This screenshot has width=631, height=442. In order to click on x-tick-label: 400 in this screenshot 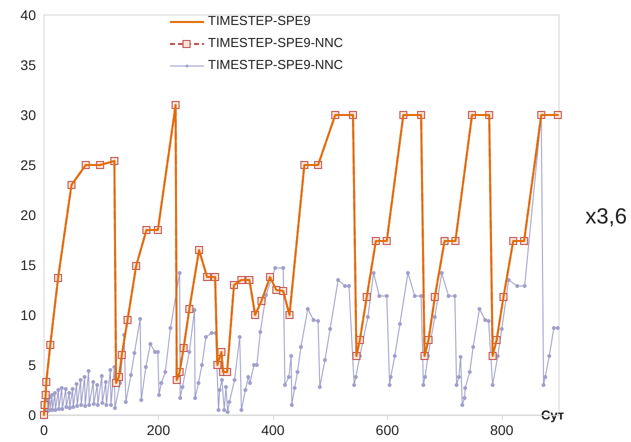, I will do `click(273, 430)`.